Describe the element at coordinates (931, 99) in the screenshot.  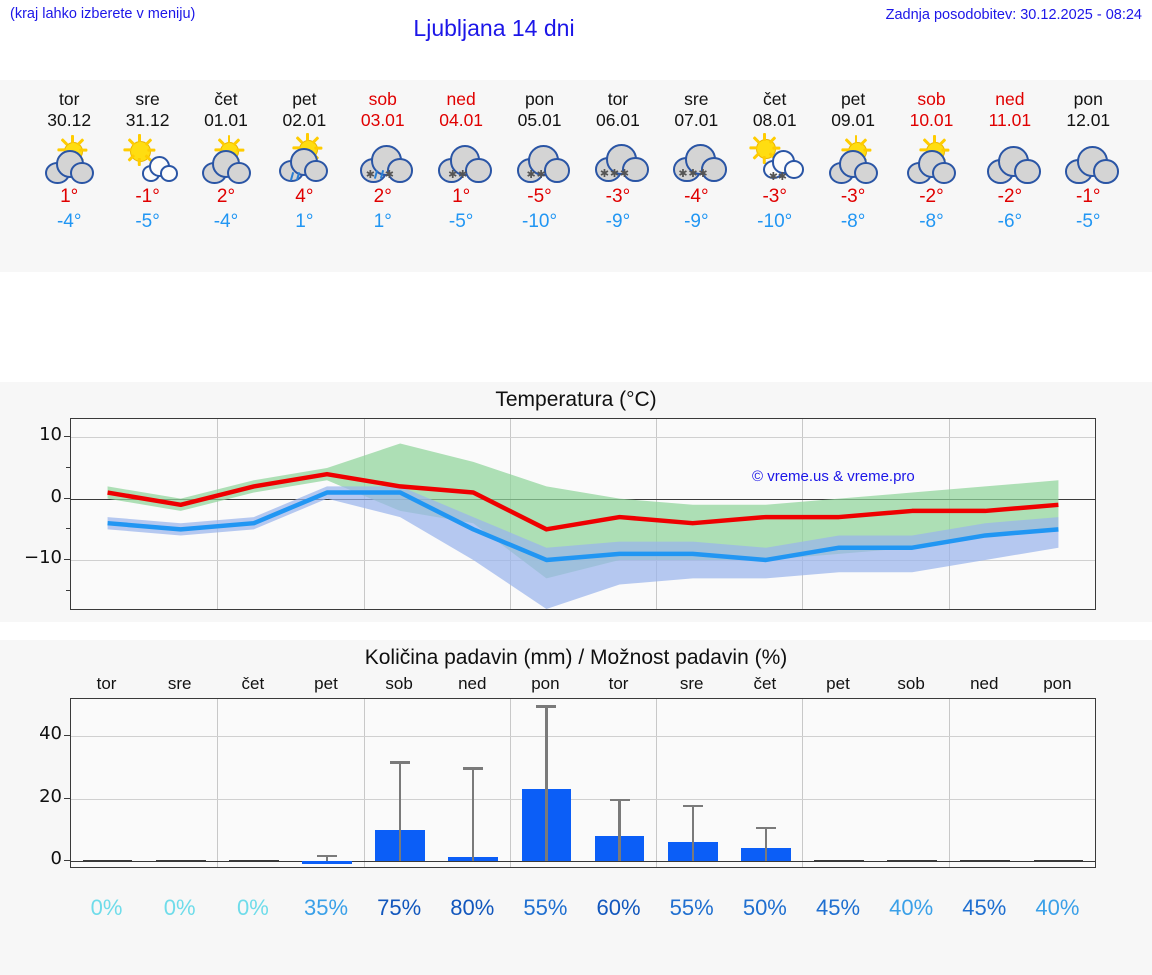
I see `day-name: sob` at that location.